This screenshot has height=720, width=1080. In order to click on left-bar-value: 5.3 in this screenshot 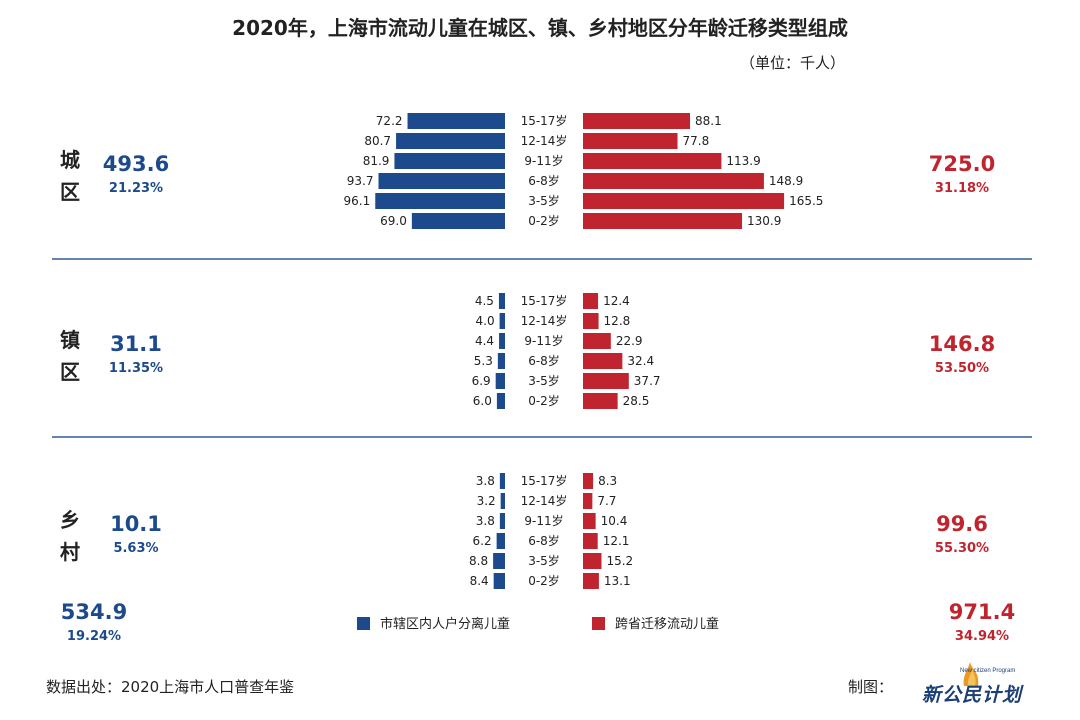, I will do `click(483, 361)`.